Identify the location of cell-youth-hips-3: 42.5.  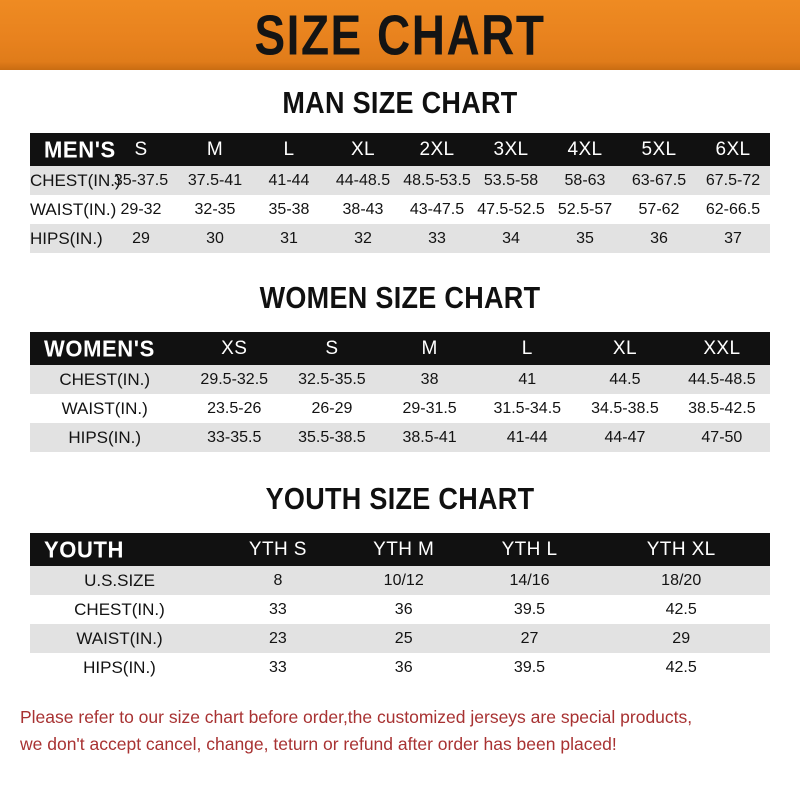
(681, 667).